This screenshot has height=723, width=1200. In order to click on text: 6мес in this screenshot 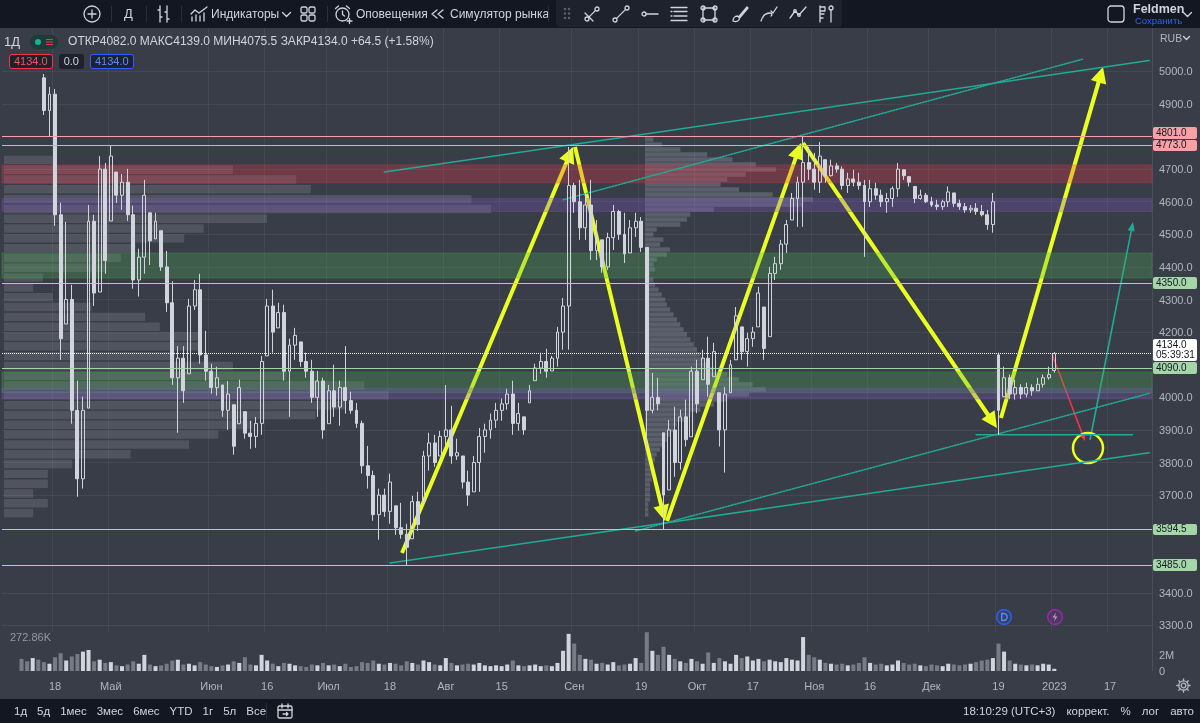, I will do `click(146, 711)`.